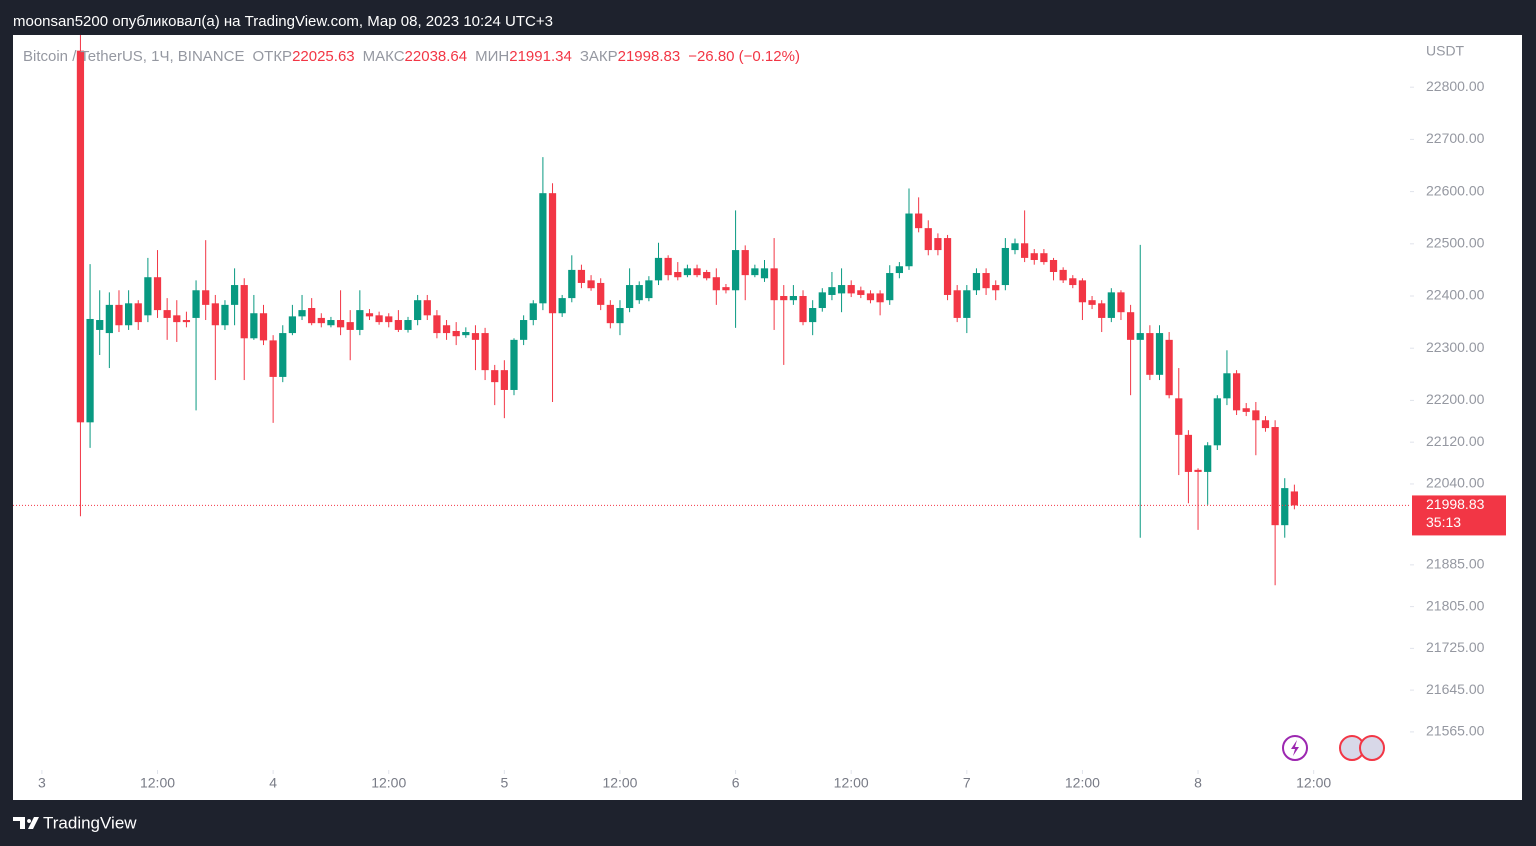 This screenshot has height=846, width=1536. I want to click on y-tick-label: 22300.00, so click(1455, 347).